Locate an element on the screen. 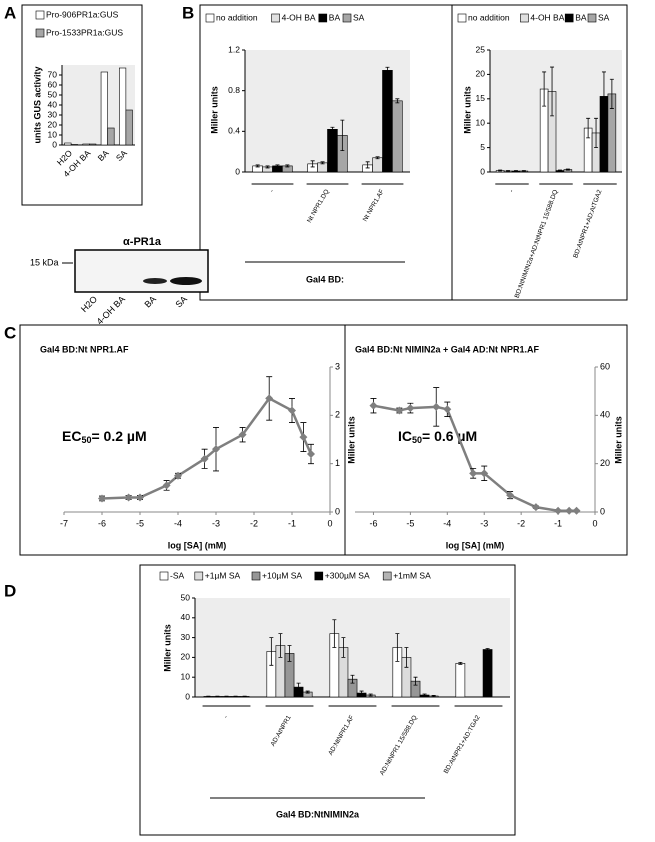  annotation: IC50= 0.6 µM is located at coordinates (437, 437).